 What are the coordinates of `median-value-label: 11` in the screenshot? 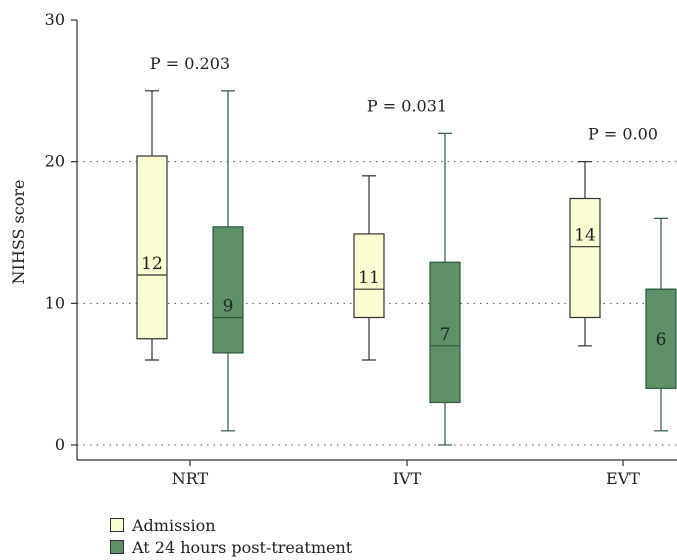 It's located at (369, 278).